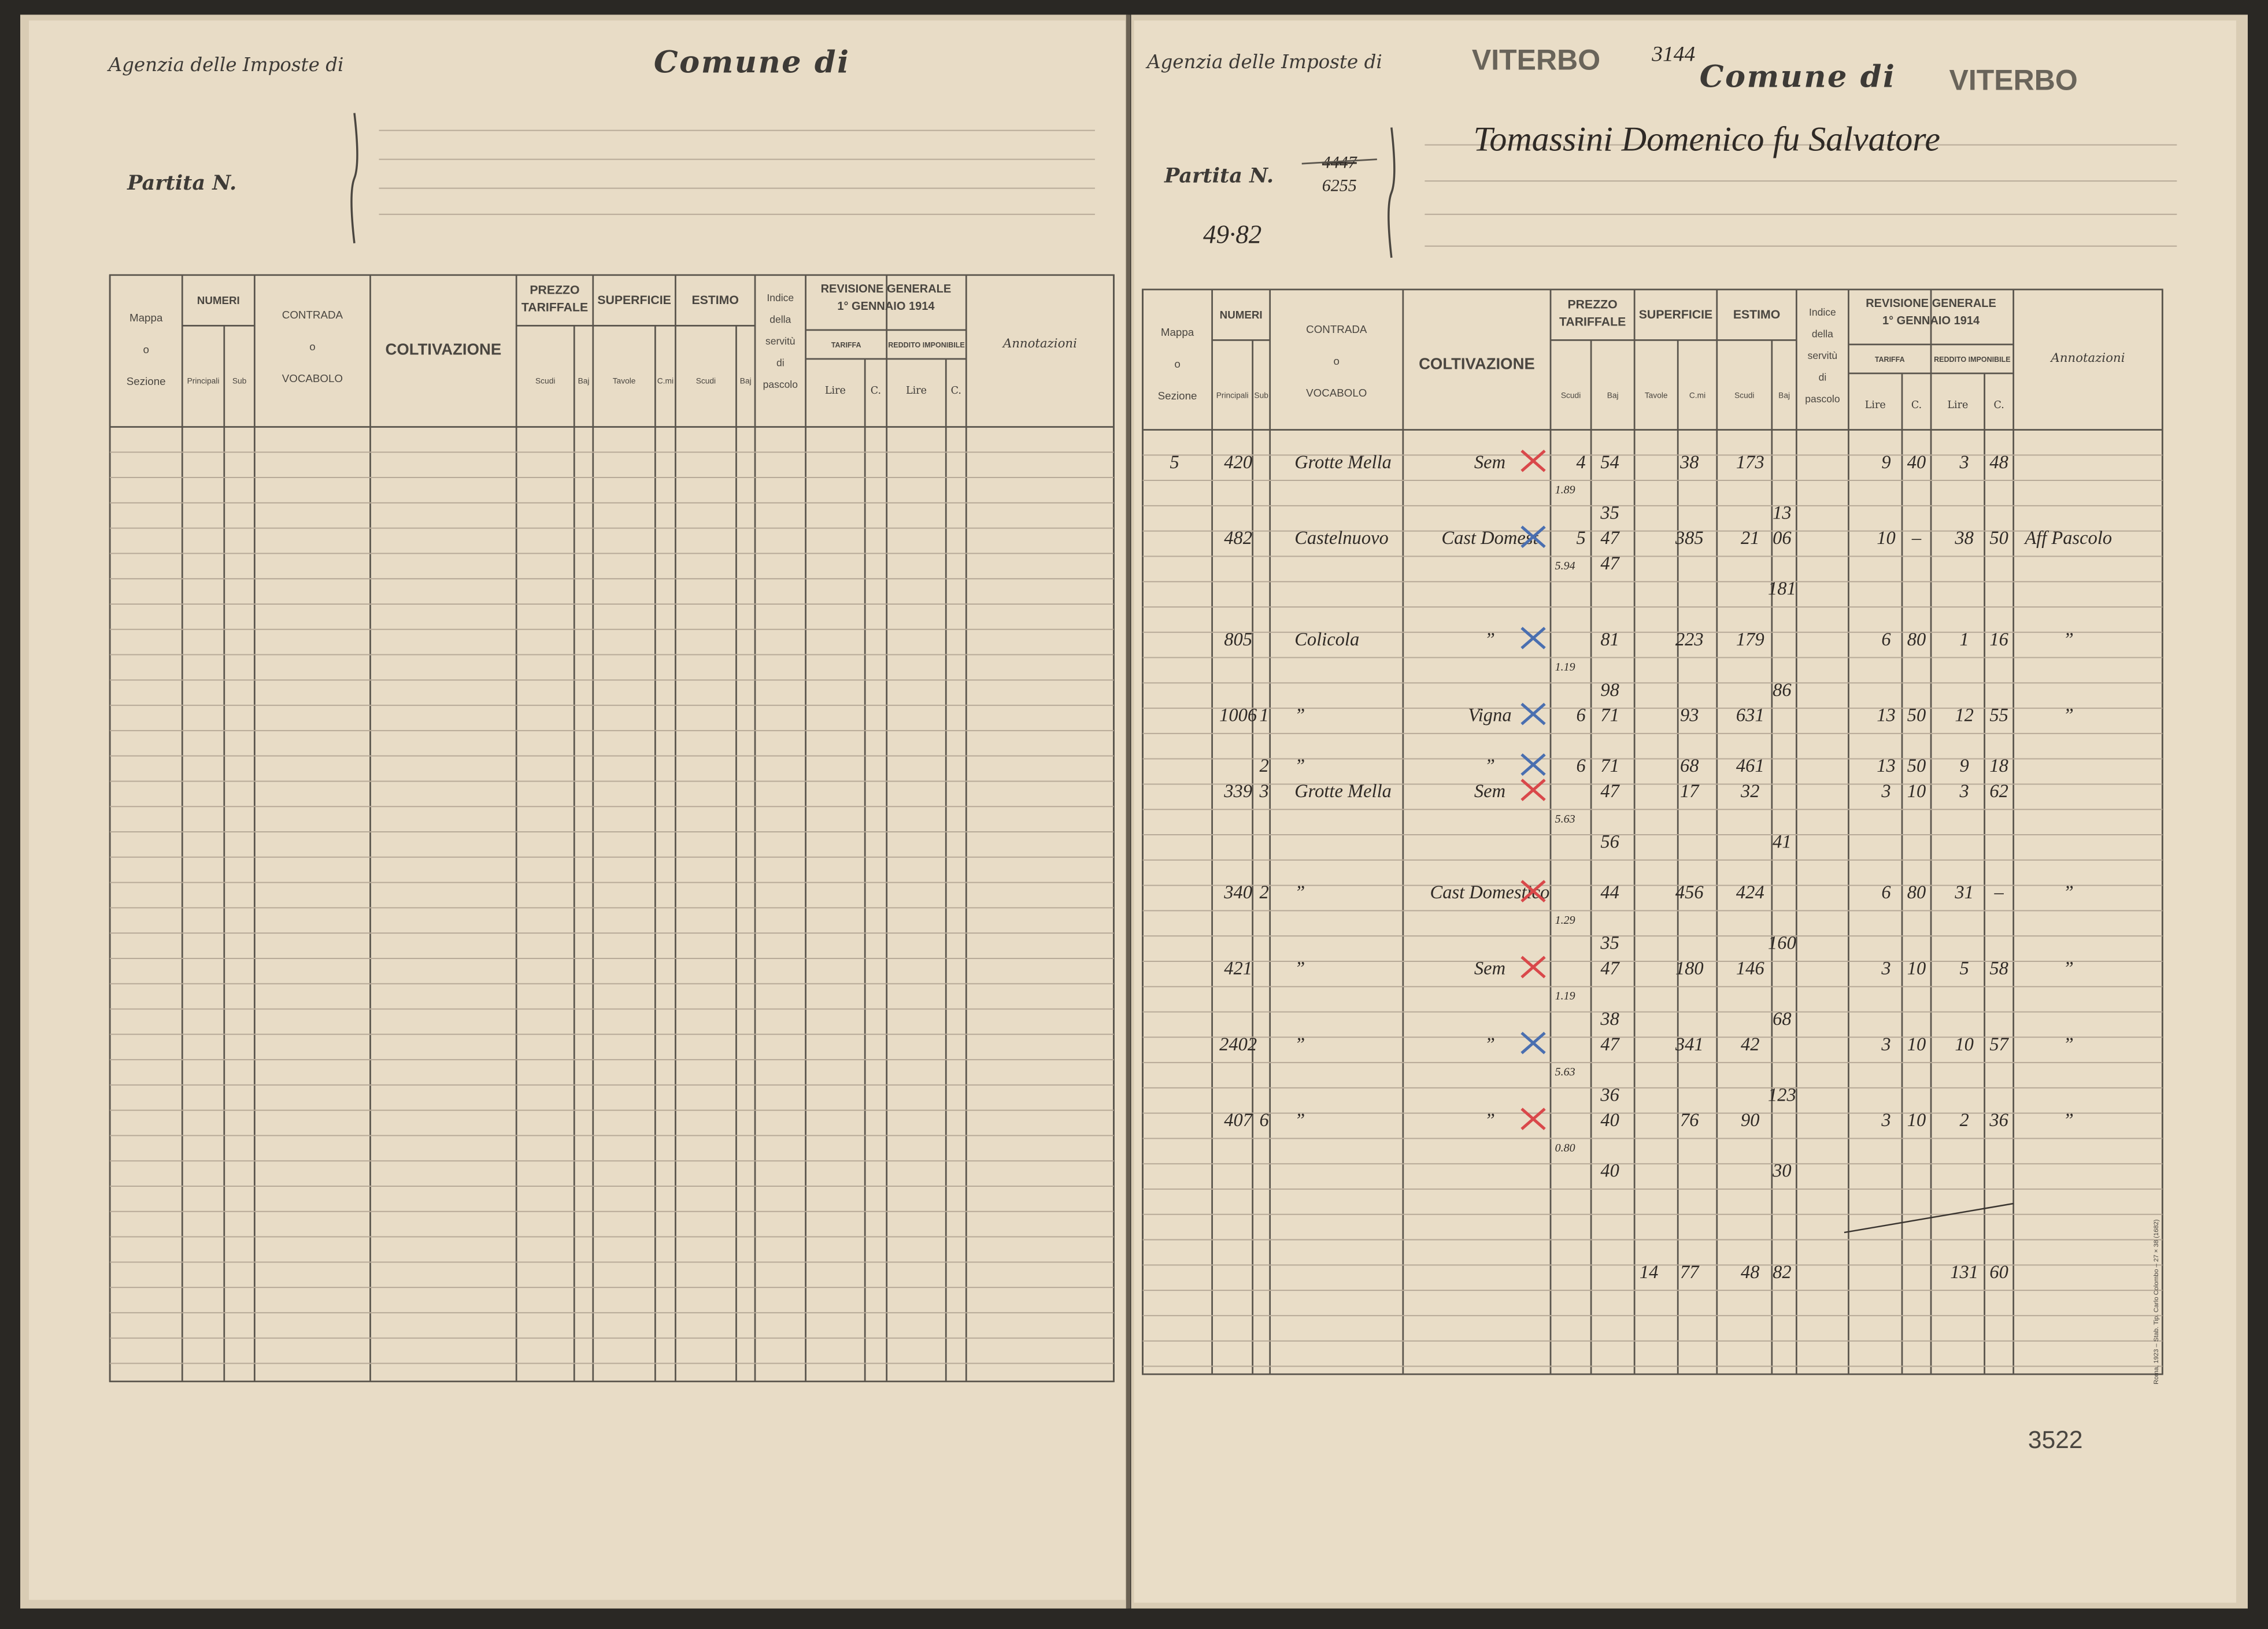 The width and height of the screenshot is (2268, 1629). Describe the element at coordinates (1689, 716) in the screenshot. I see `entry-sc: 93` at that location.